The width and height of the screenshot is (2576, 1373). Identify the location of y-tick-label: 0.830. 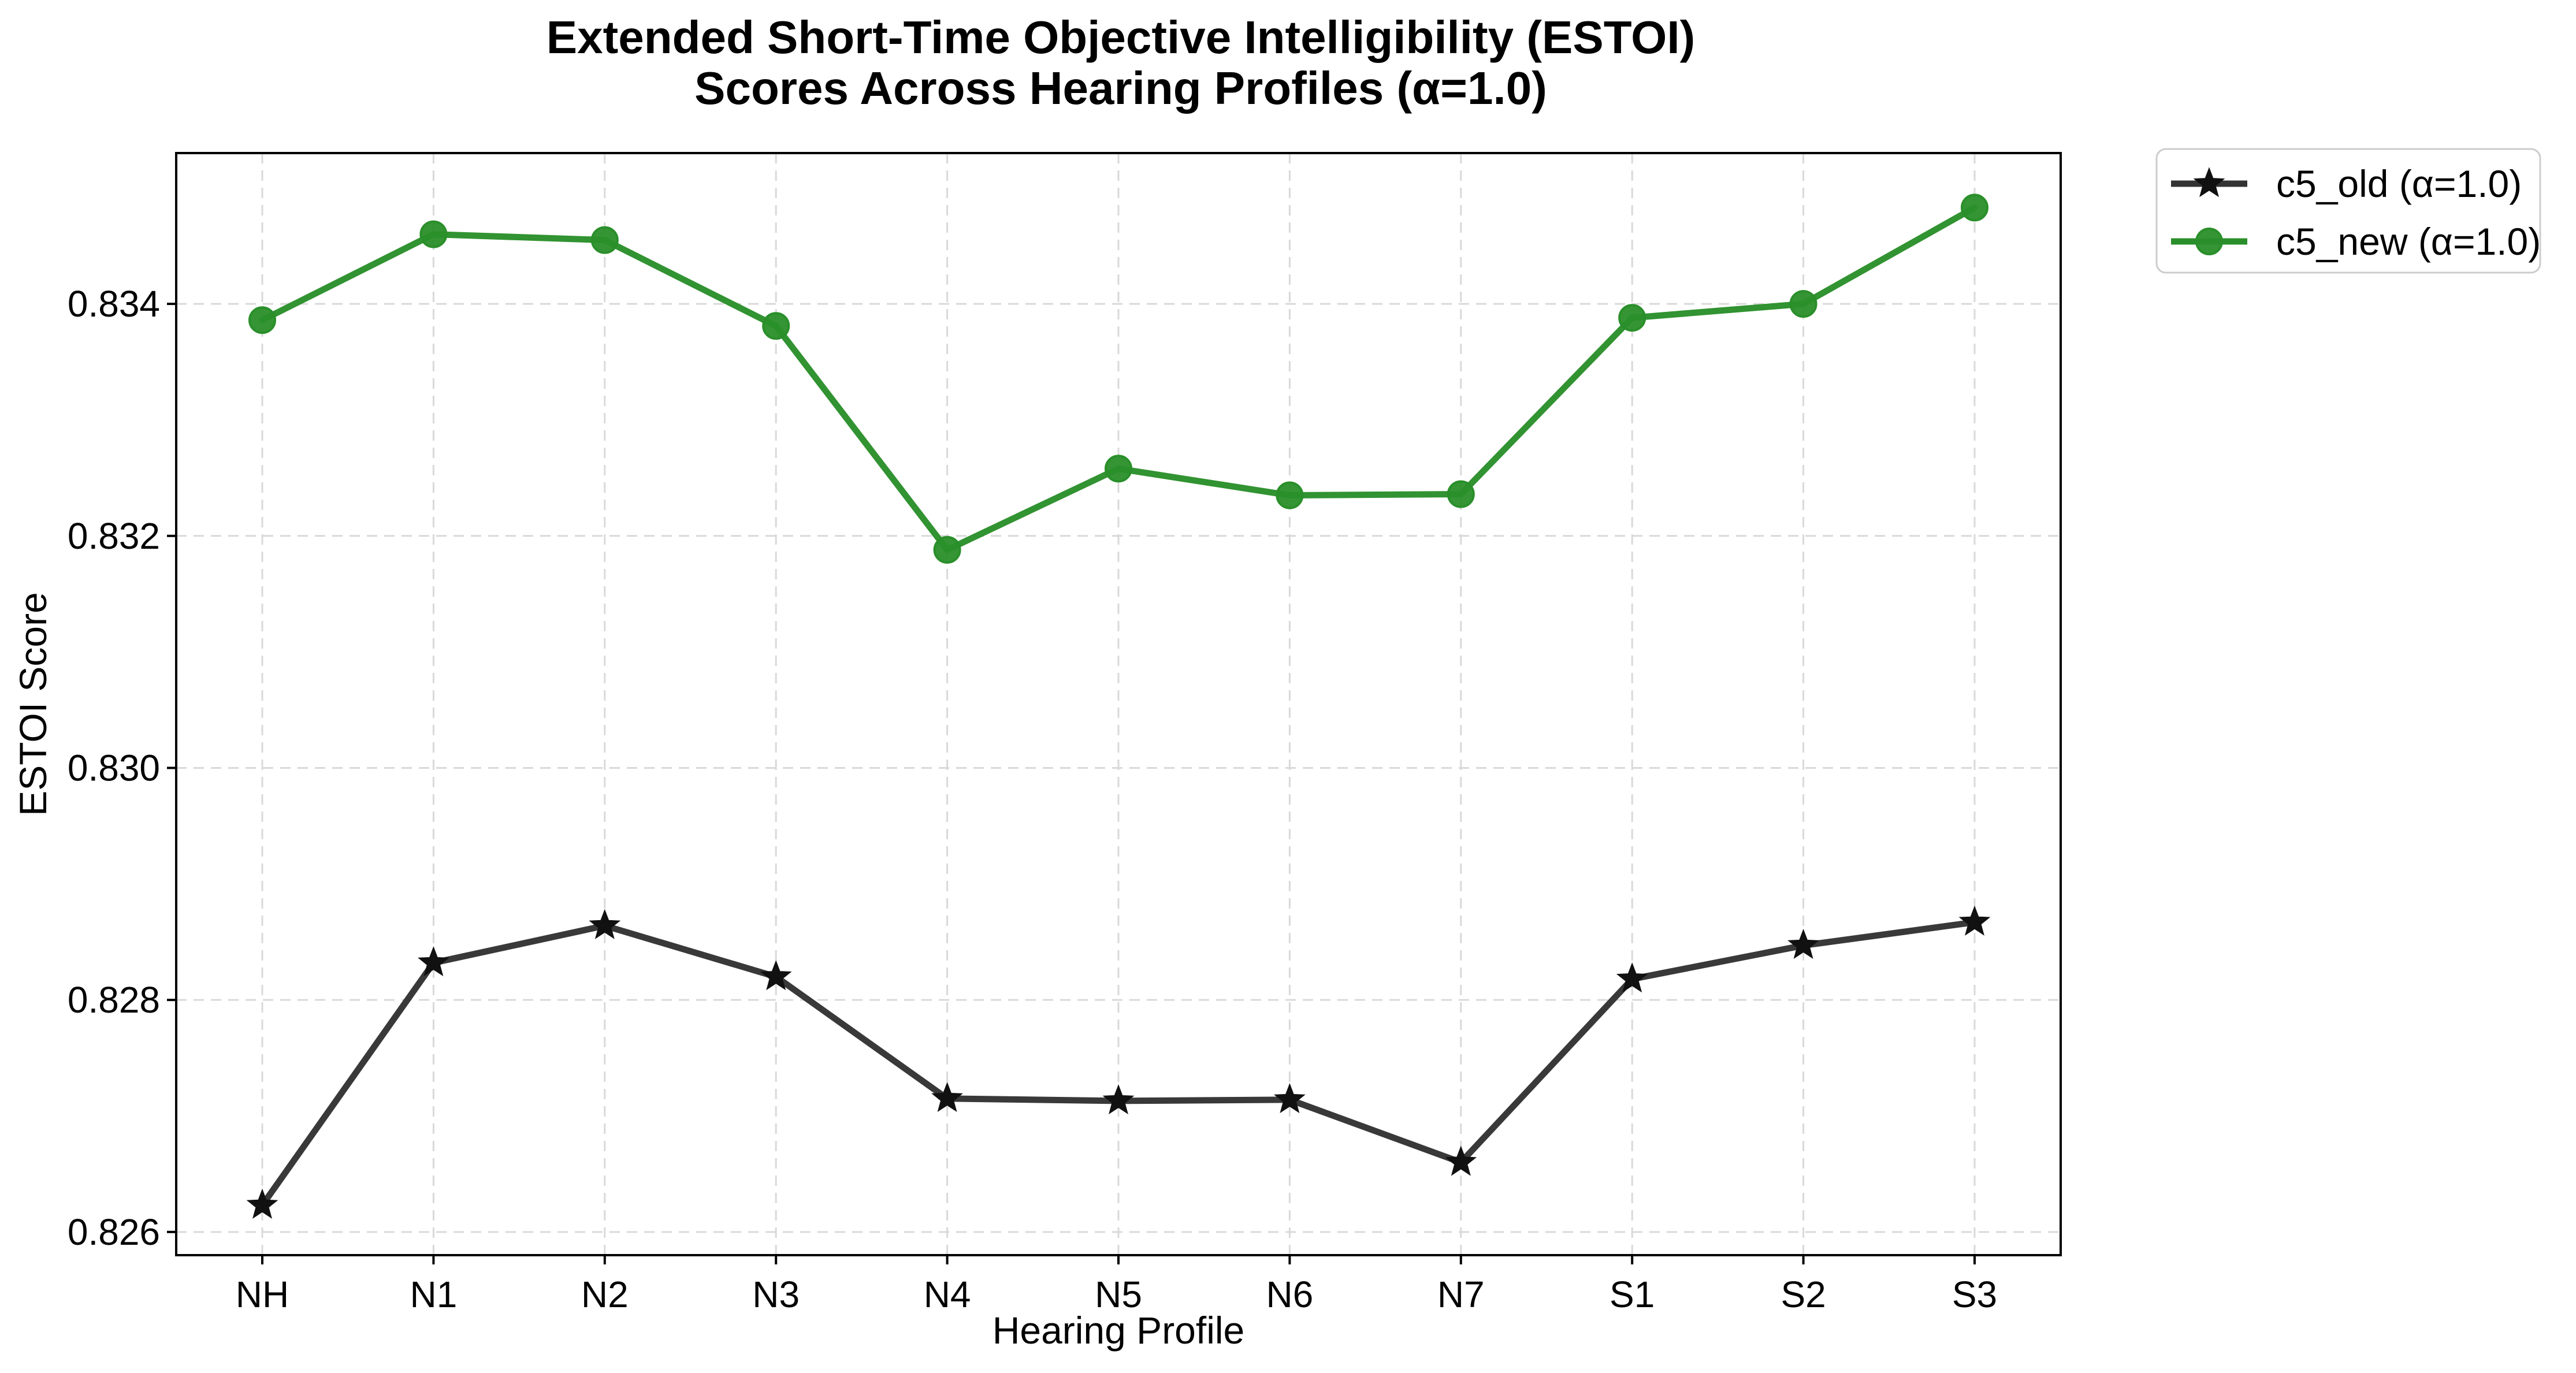
(114, 767).